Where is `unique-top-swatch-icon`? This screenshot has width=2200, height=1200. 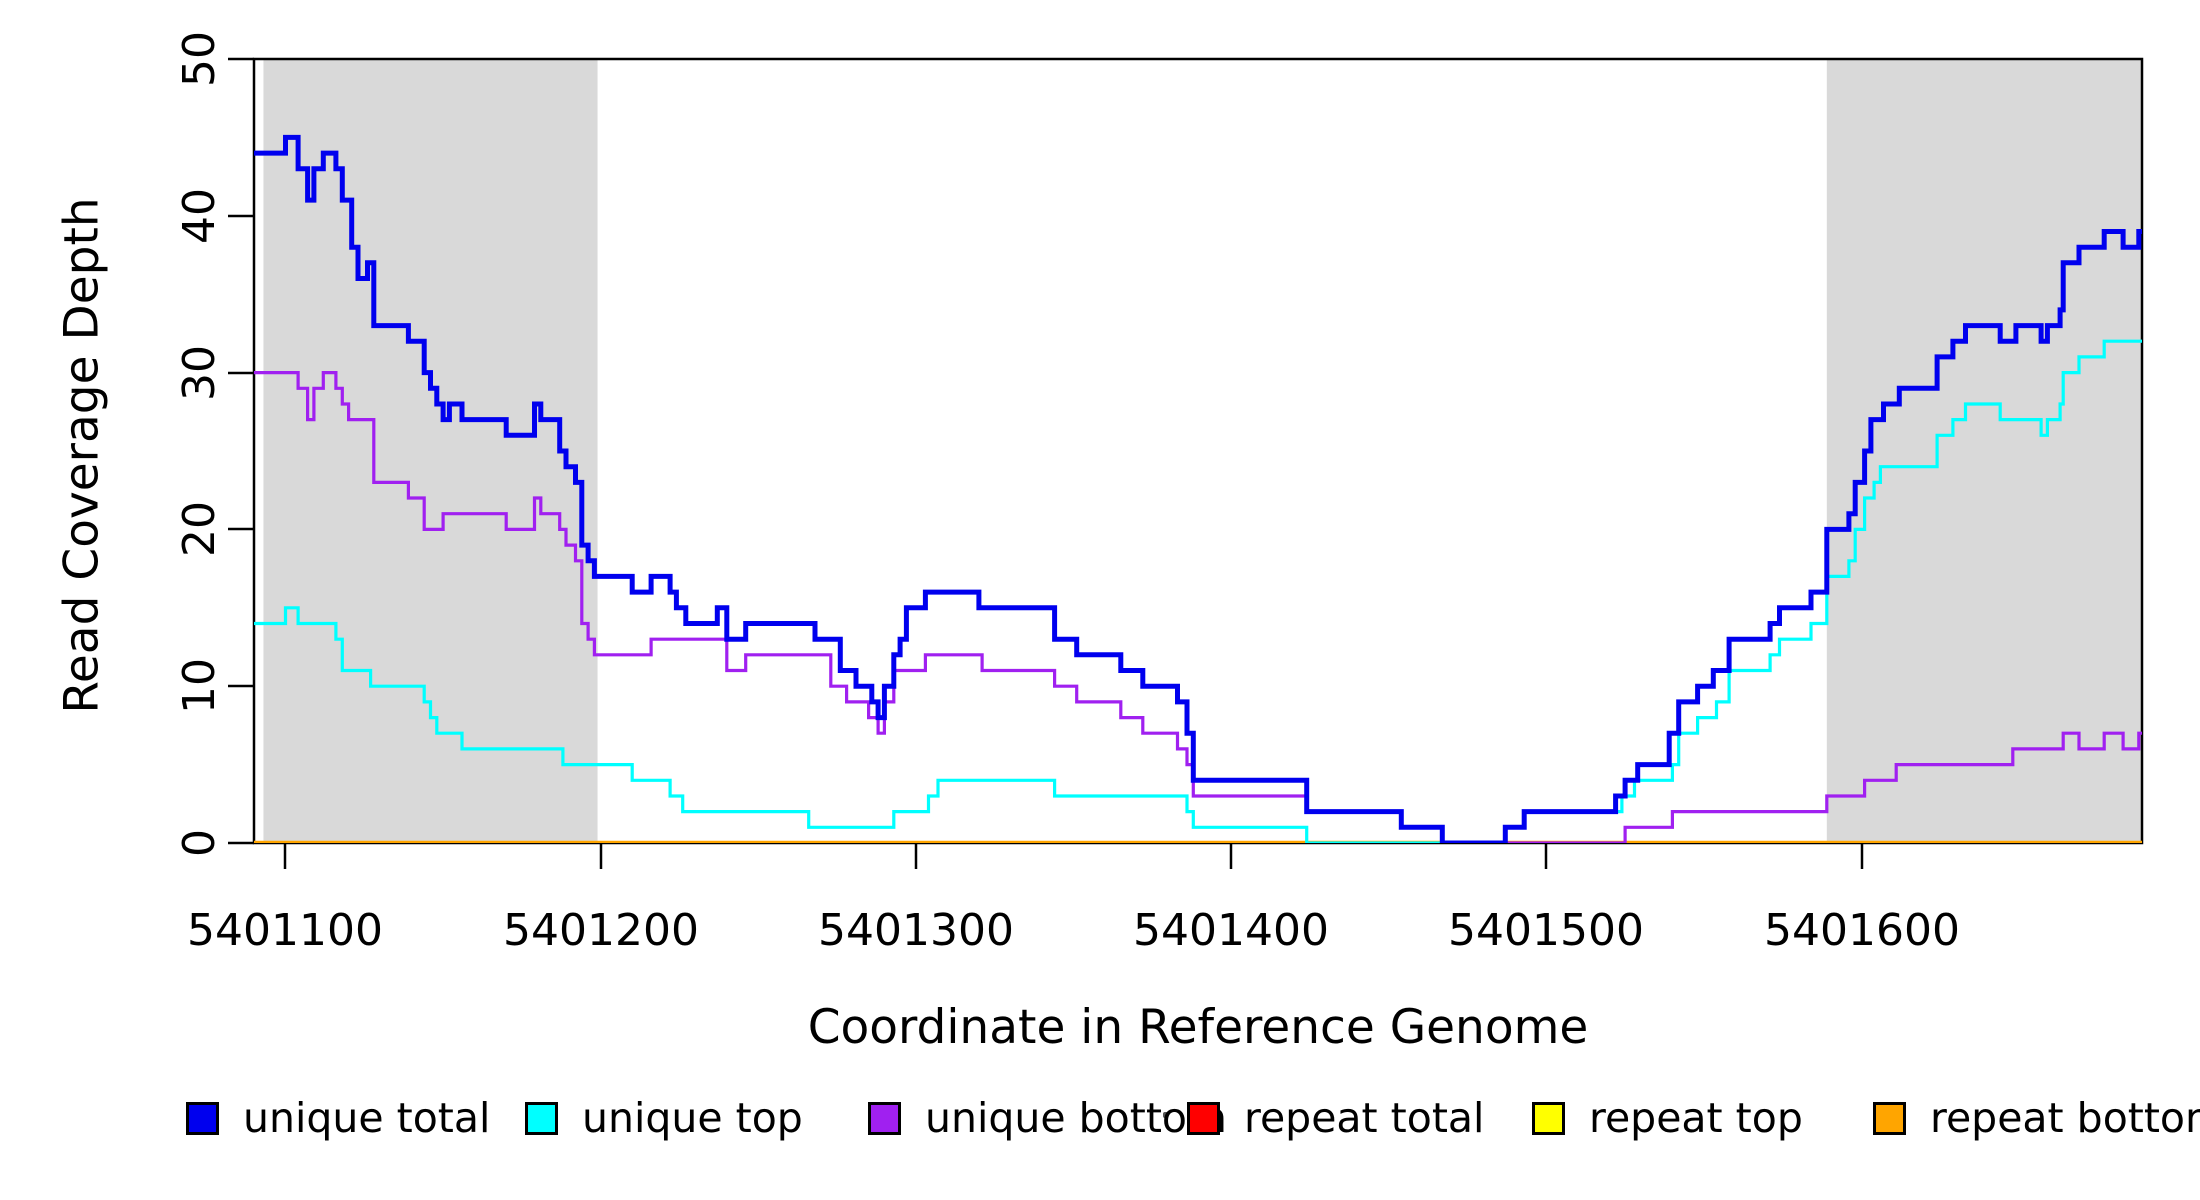
unique-top-swatch-icon is located at coordinates (541, 1118).